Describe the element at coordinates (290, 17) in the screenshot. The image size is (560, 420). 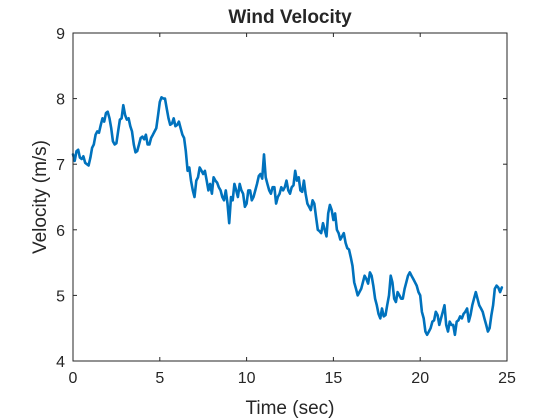
I see `chart-title: Wind Velocity` at that location.